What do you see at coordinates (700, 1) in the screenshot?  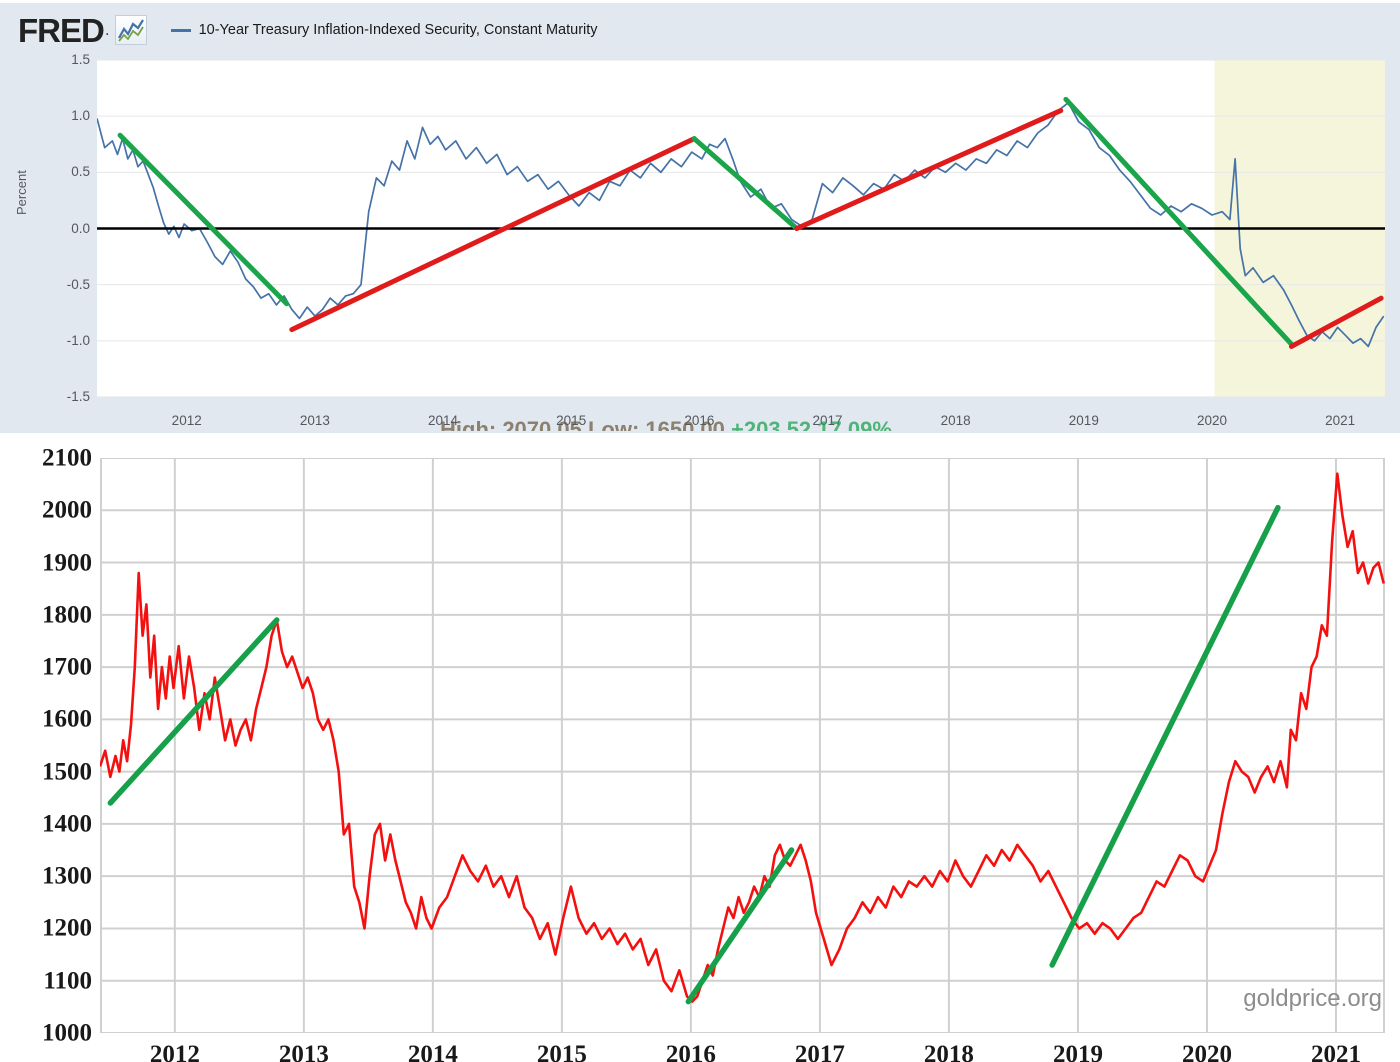 I see `panel-top-divider` at bounding box center [700, 1].